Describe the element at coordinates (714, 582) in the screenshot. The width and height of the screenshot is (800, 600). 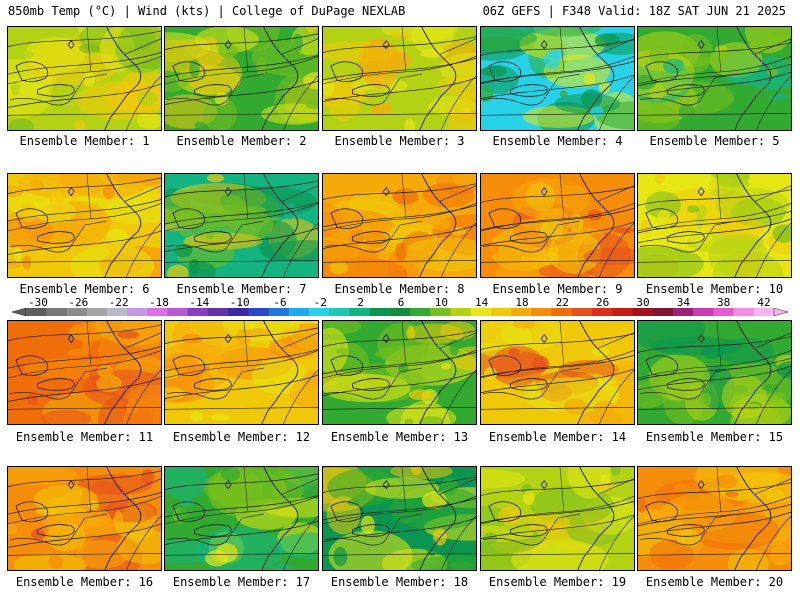
I see `ensemble-member-label: Ensemble Member: 20` at that location.